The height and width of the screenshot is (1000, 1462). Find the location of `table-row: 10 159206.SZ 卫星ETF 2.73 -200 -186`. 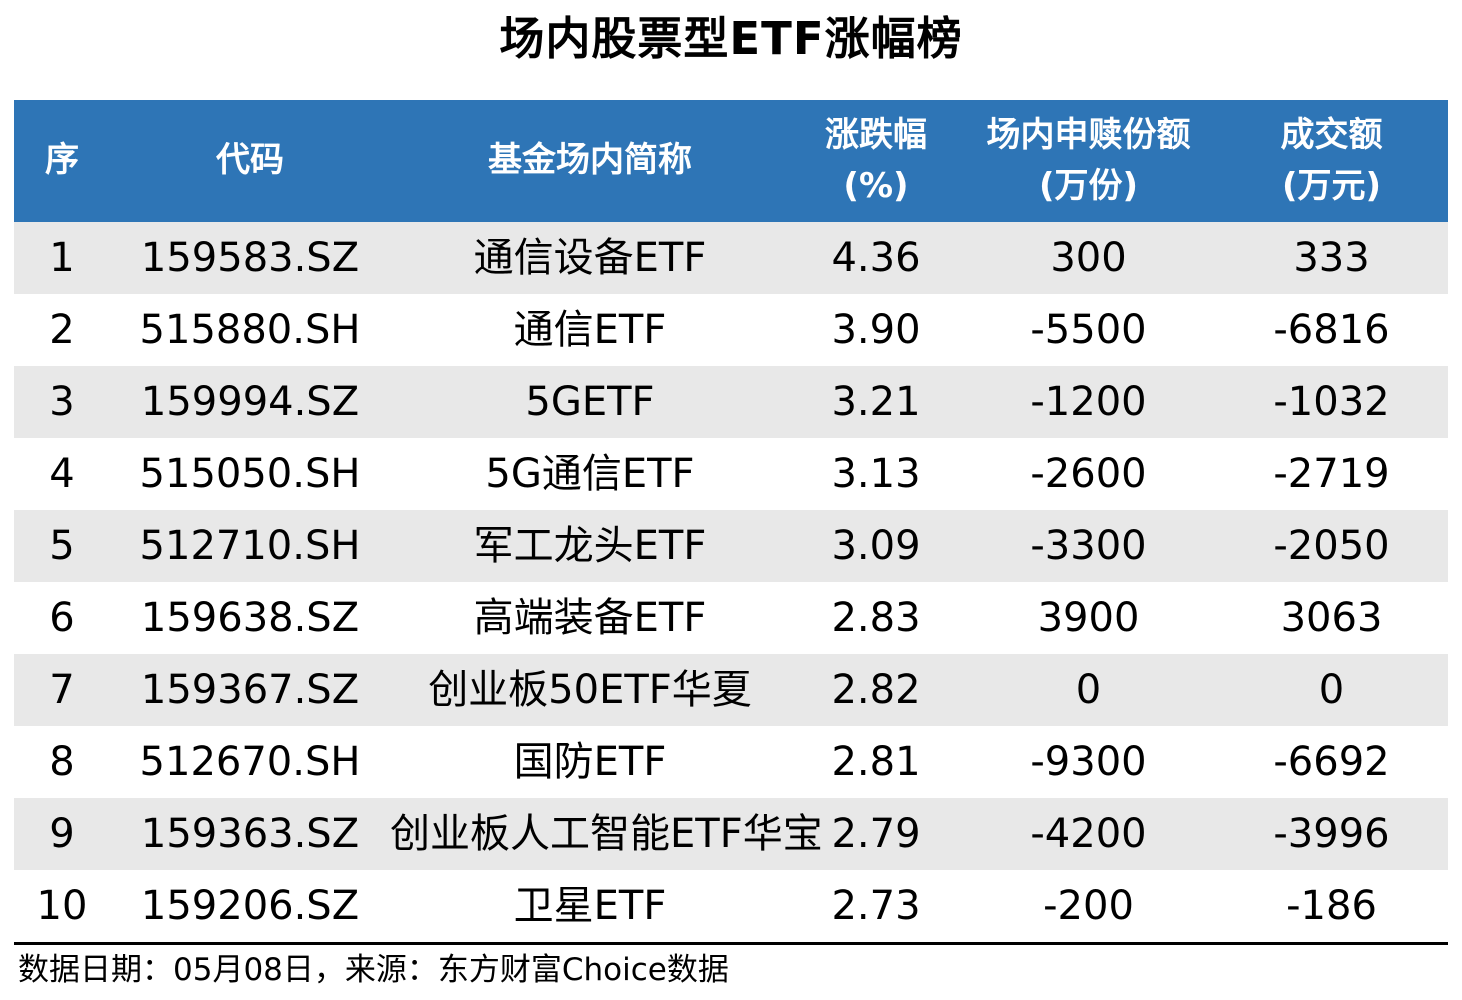

table-row: 10 159206.SZ 卫星ETF 2.73 -200 -186 is located at coordinates (731, 905).